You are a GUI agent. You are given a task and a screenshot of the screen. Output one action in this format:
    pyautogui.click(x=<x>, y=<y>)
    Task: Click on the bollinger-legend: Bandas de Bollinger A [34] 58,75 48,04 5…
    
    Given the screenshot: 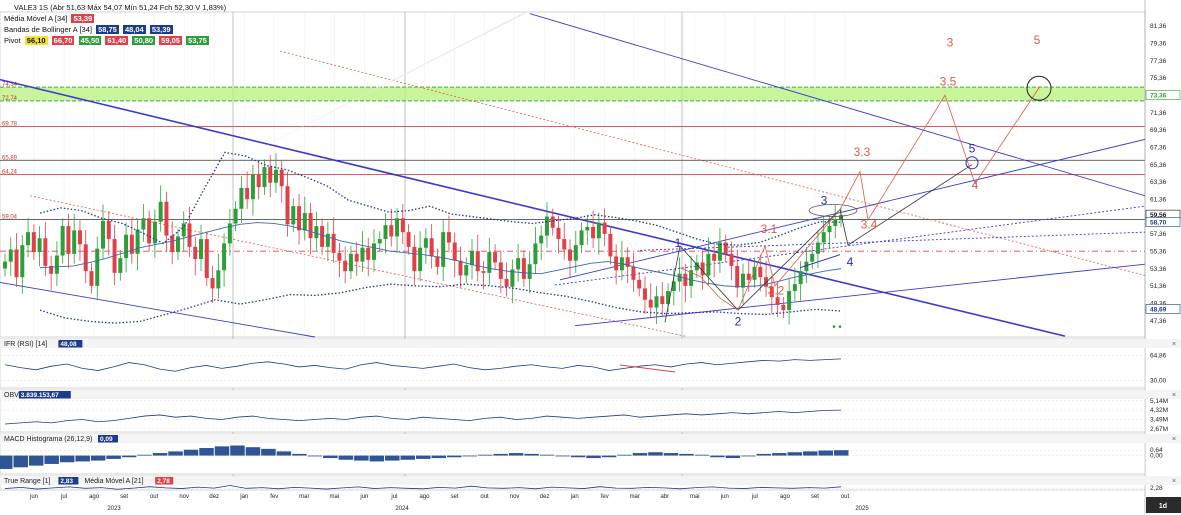 What is the action you would take?
    pyautogui.click(x=88, y=29)
    